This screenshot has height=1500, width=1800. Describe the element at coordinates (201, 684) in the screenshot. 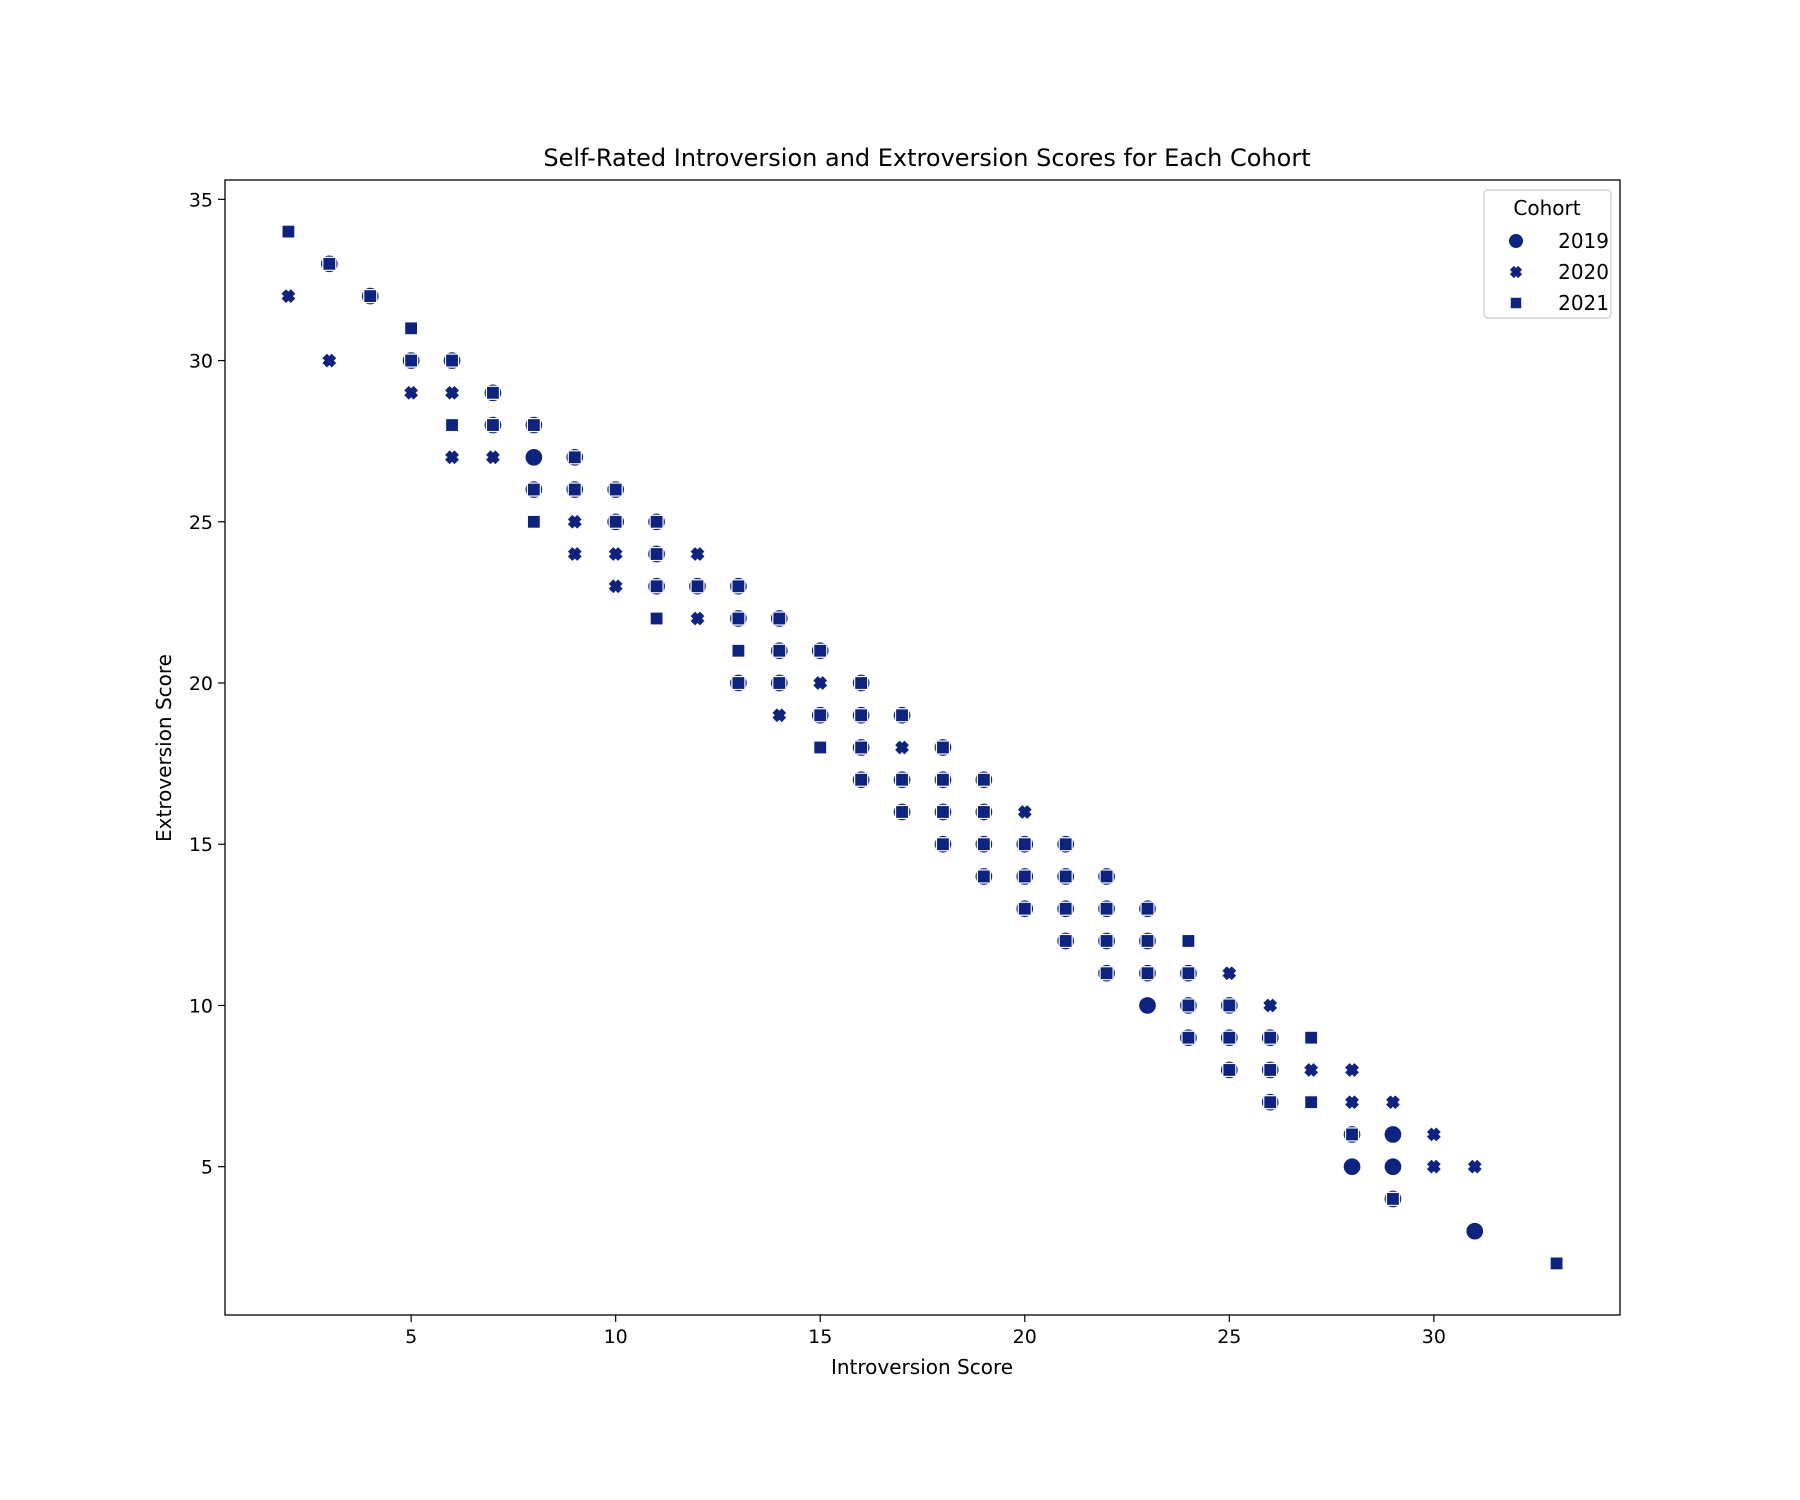

I see `y-tick-label: 20` at that location.